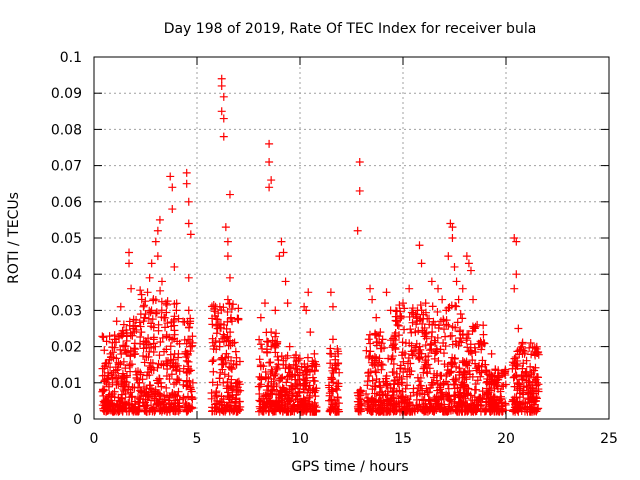  I want to click on y-axis-label: ROTI / TECUs, so click(14, 238).